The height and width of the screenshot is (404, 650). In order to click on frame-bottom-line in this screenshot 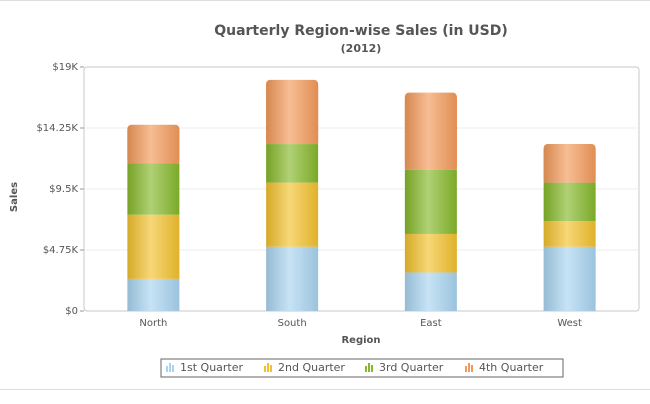, I will do `click(325, 389)`.